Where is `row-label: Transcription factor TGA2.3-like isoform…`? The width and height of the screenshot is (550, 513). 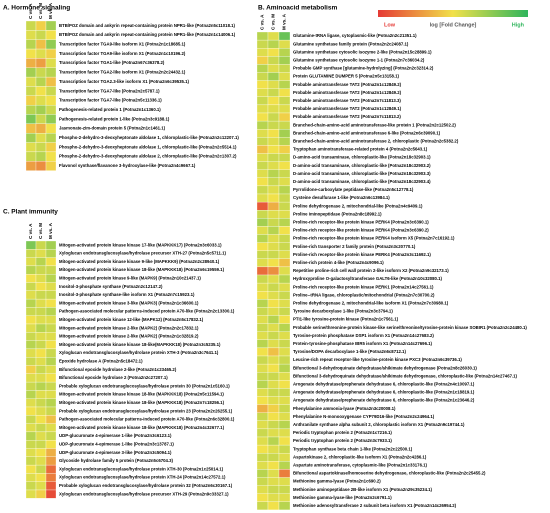 row-label: Transcription factor TGA2.3-like isoform… is located at coordinates (124, 81).